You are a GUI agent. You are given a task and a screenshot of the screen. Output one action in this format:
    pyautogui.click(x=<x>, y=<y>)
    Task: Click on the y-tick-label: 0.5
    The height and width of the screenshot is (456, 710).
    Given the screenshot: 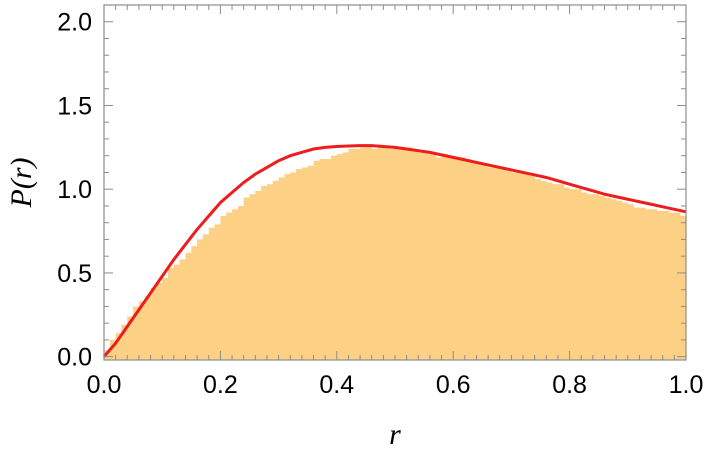 What is the action you would take?
    pyautogui.click(x=74, y=274)
    